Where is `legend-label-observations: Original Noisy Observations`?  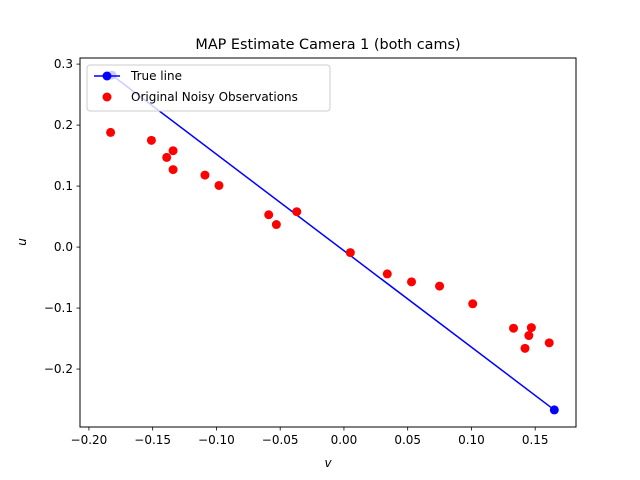 legend-label-observations: Original Noisy Observations is located at coordinates (214, 97).